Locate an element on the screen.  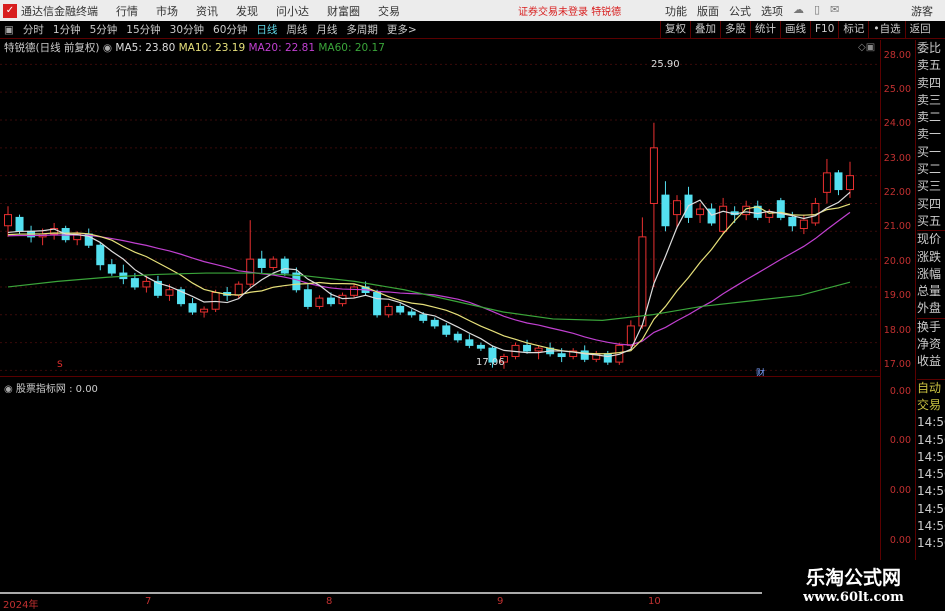
date-label: 8 is located at coordinates (329, 601).